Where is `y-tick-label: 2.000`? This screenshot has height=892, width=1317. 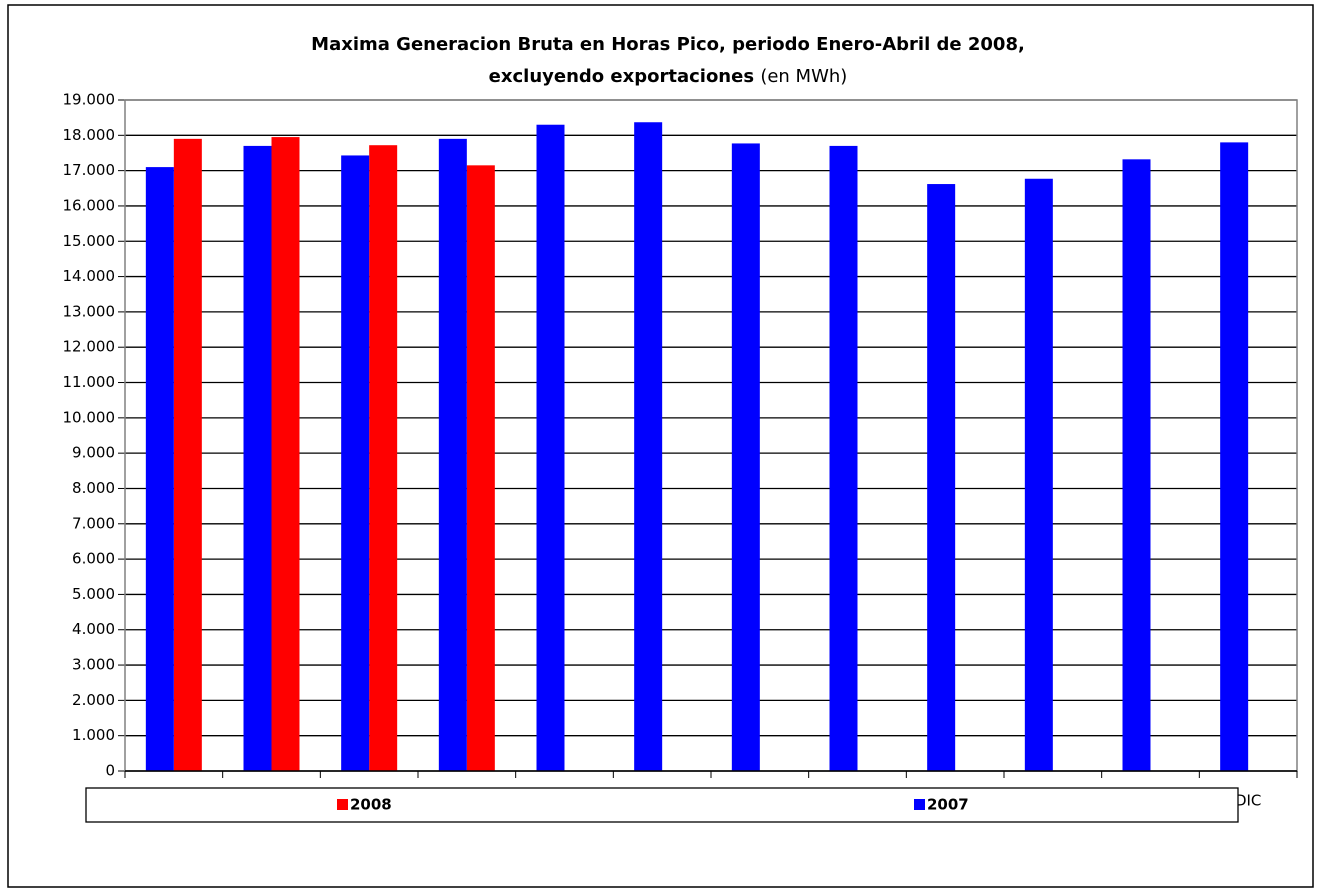 y-tick-label: 2.000 is located at coordinates (93, 700).